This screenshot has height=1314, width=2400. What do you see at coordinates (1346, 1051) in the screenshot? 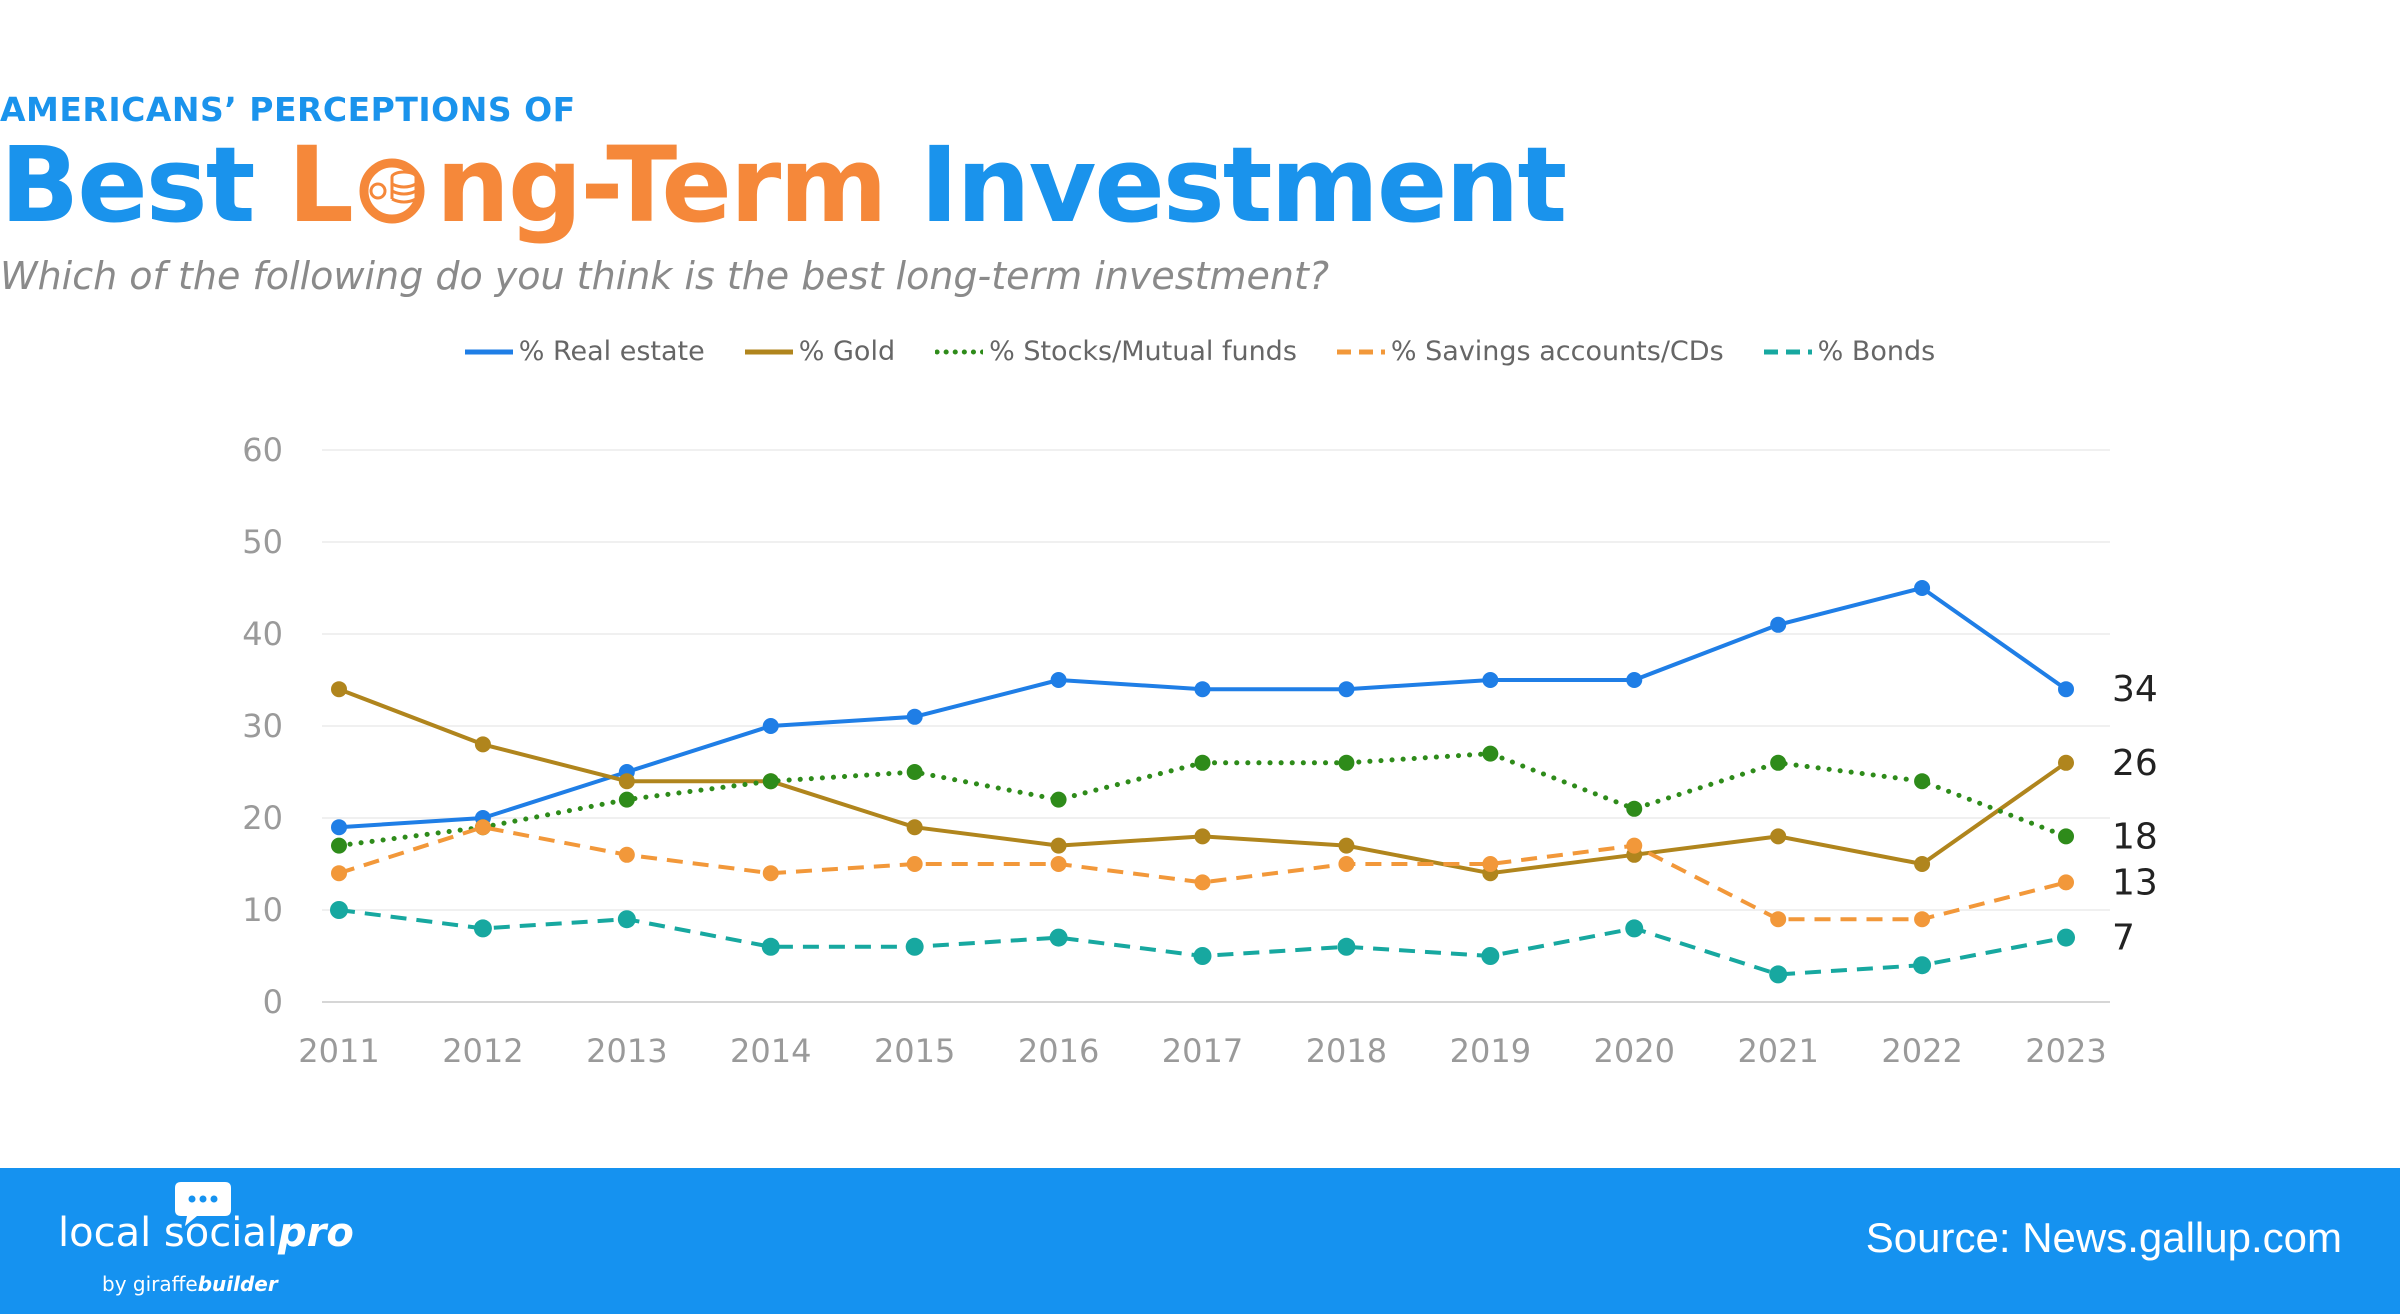
I see `x-tick-label: 2018` at bounding box center [1346, 1051].